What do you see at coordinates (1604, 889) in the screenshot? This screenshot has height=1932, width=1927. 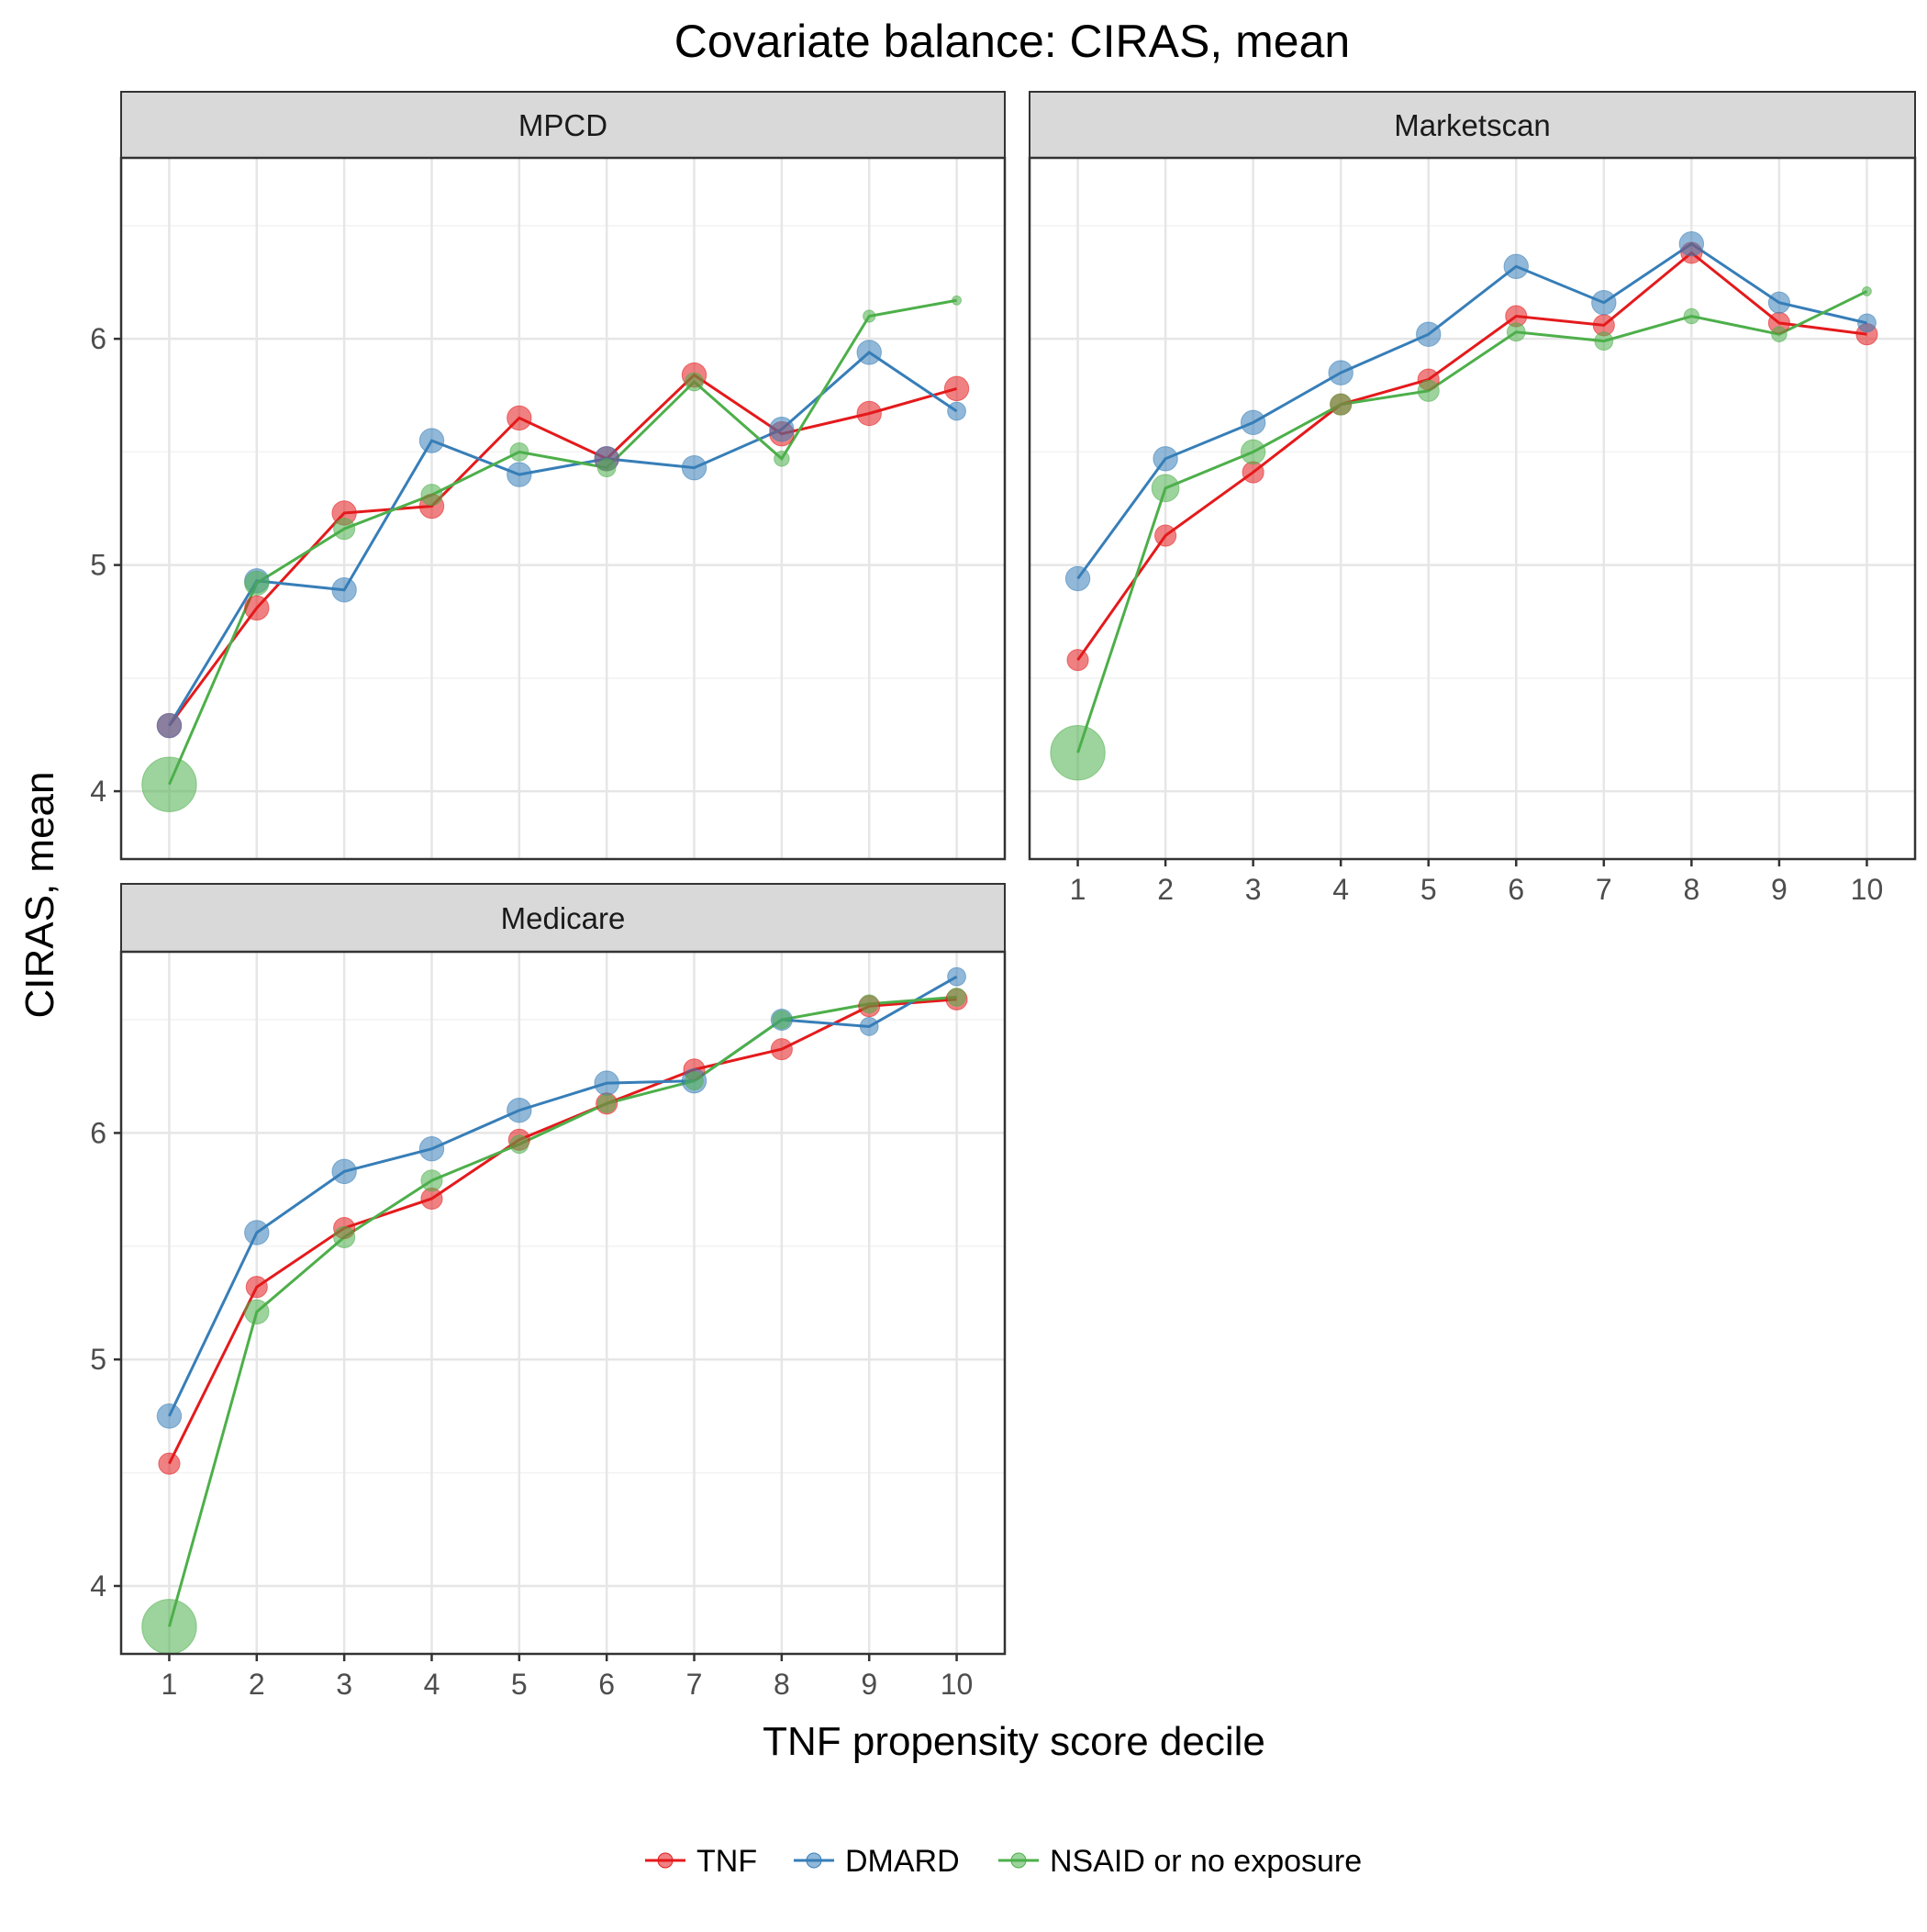 I see `x-tick-label: 7` at bounding box center [1604, 889].